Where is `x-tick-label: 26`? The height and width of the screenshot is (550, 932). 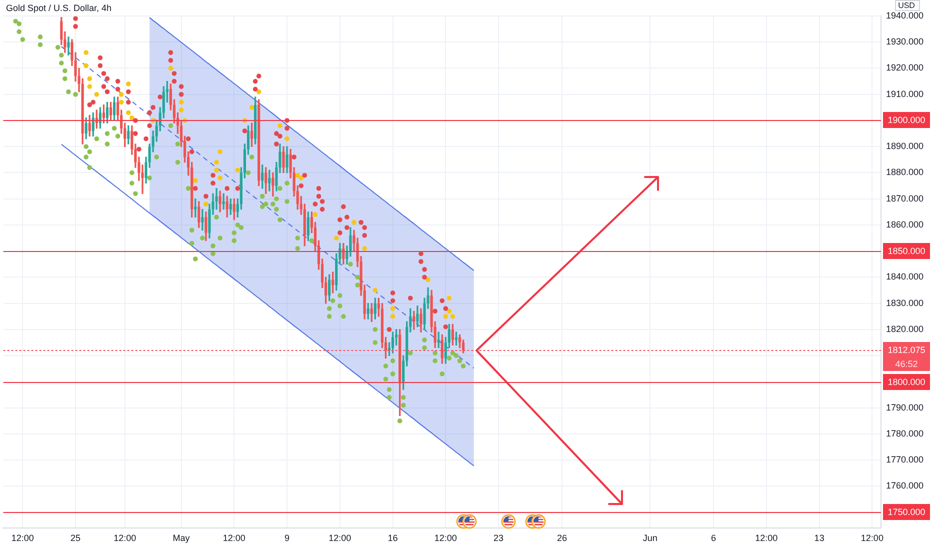
x-tick-label: 26 is located at coordinates (561, 537).